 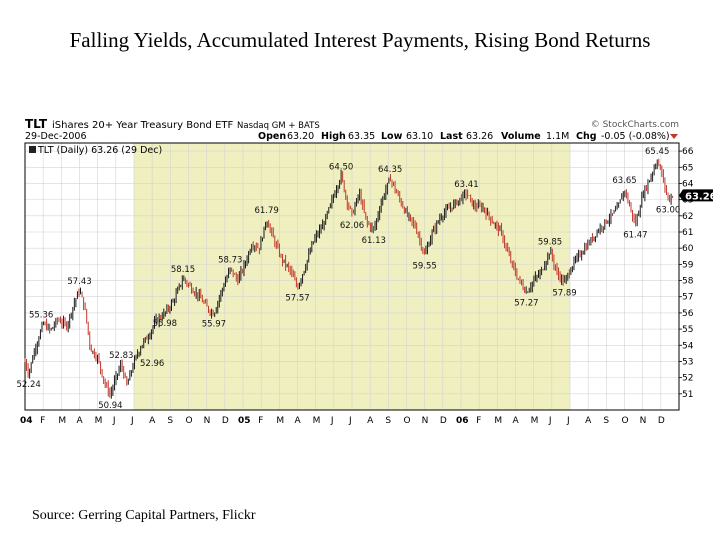 What do you see at coordinates (266, 211) in the screenshot?
I see `price-annotation: 61.79` at bounding box center [266, 211].